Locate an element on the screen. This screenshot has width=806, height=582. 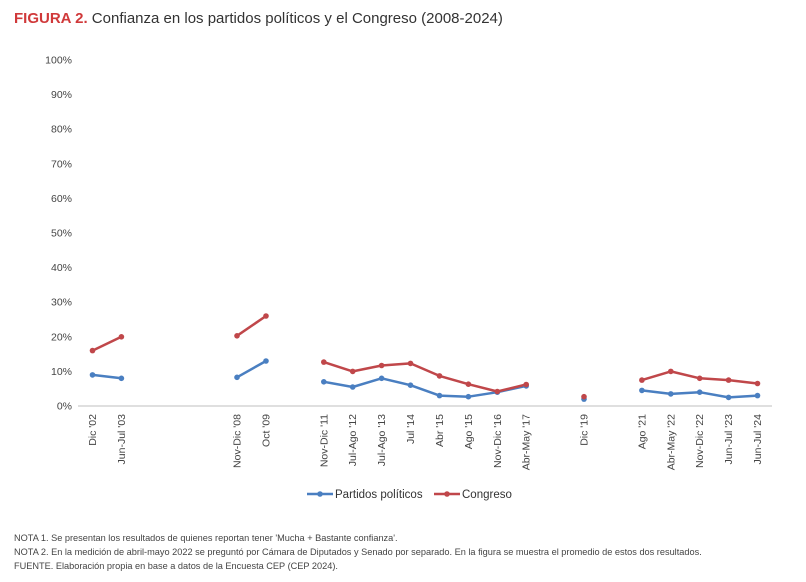
x-tick-label: Jun-Jul '03 is located at coordinates (122, 439).